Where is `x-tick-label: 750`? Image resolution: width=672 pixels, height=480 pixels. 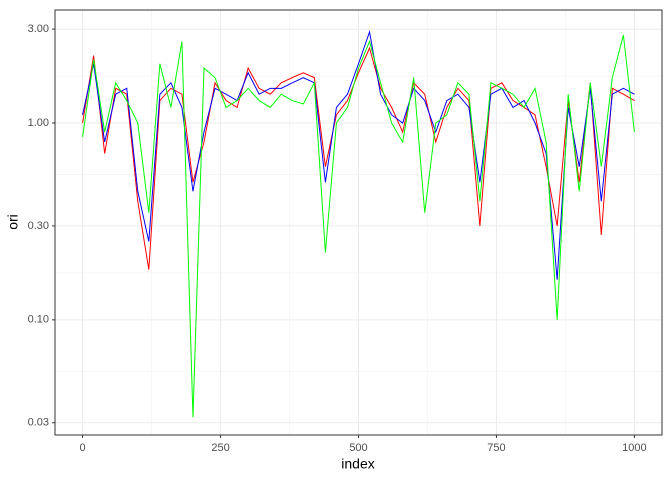 x-tick-label: 750 is located at coordinates (496, 448).